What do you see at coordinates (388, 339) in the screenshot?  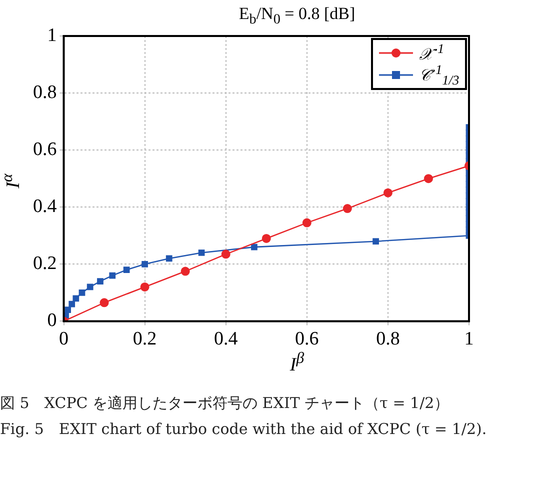 I see `x-tick-label: 0.8` at bounding box center [388, 339].